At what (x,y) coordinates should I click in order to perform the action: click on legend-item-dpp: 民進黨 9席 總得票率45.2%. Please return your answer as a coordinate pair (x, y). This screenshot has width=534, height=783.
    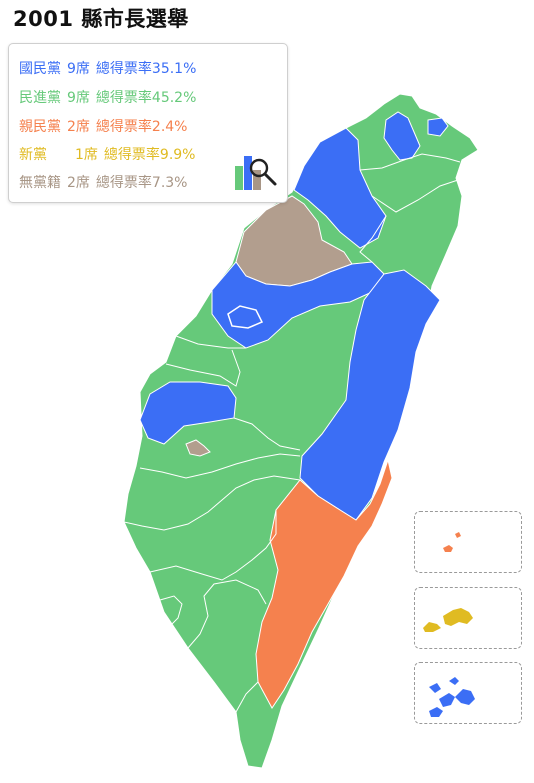
    Looking at the image, I should click on (107, 97).